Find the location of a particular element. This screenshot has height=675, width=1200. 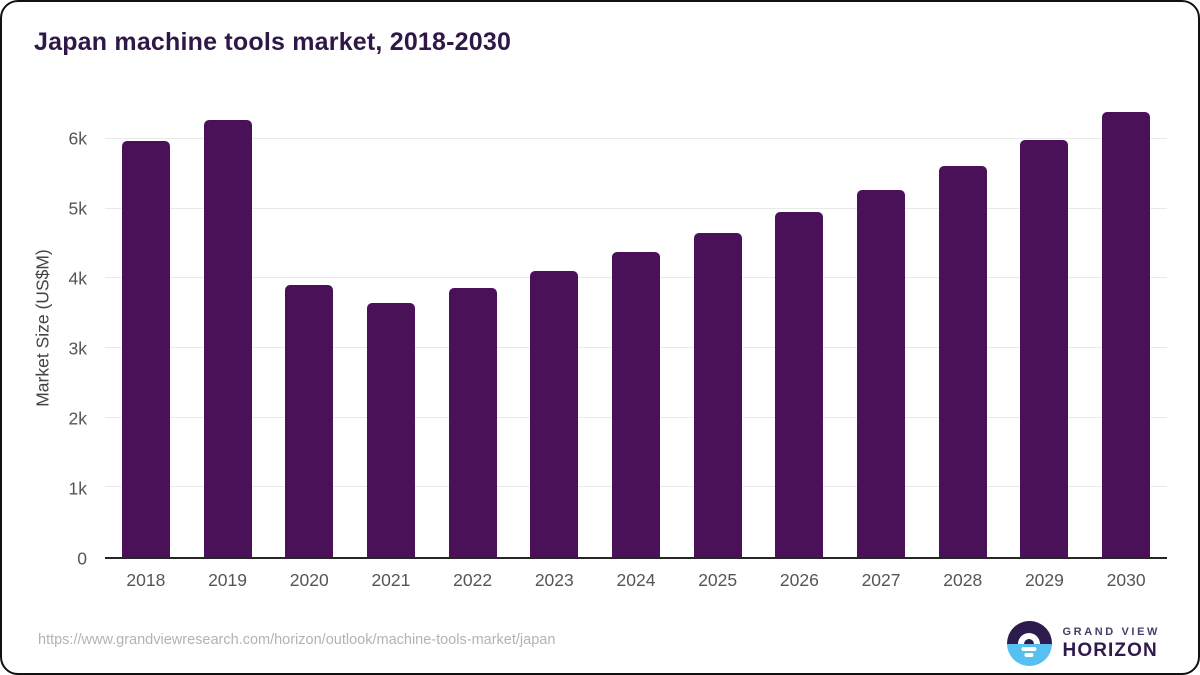

y-tick-label-1k: 1k is located at coordinates (77, 488).